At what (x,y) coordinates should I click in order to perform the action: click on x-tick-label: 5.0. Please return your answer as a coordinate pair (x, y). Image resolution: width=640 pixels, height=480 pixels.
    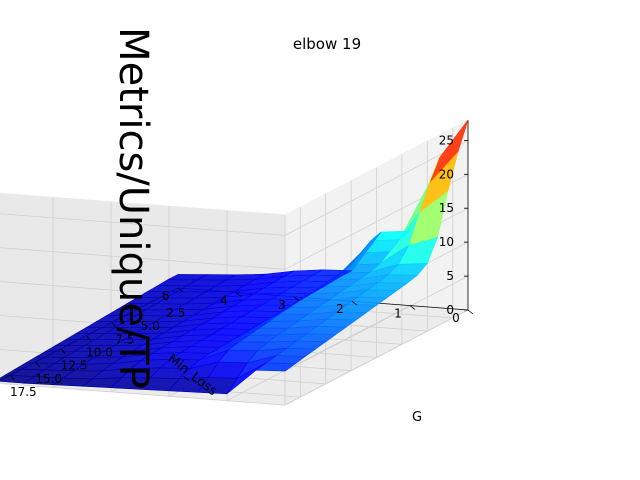
    Looking at the image, I should click on (150, 326).